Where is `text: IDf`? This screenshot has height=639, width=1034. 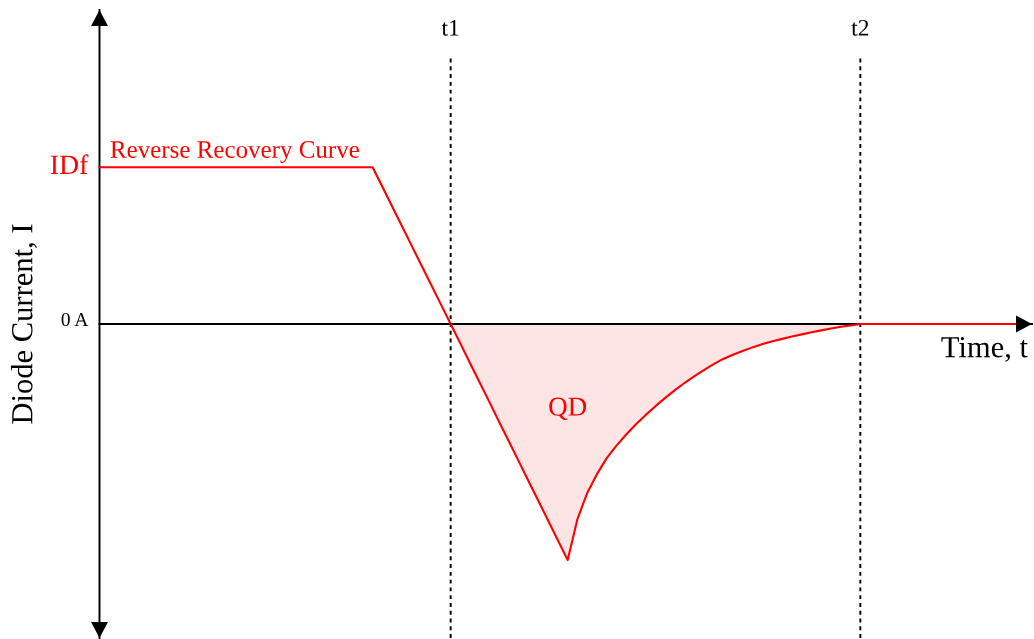 text: IDf is located at coordinates (69, 164).